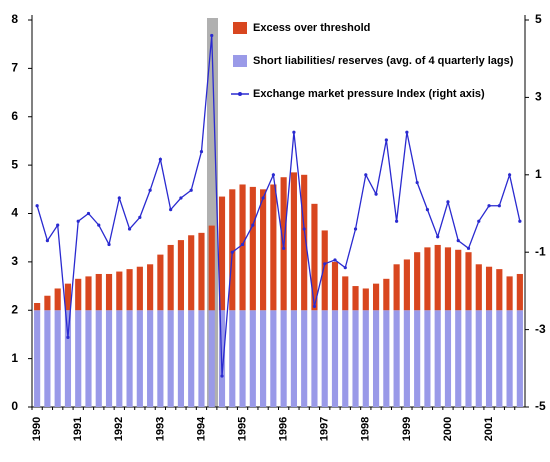 This screenshot has height=462, width=550. Describe the element at coordinates (540, 406) in the screenshot. I see `y2-tick-label: -5` at that location.